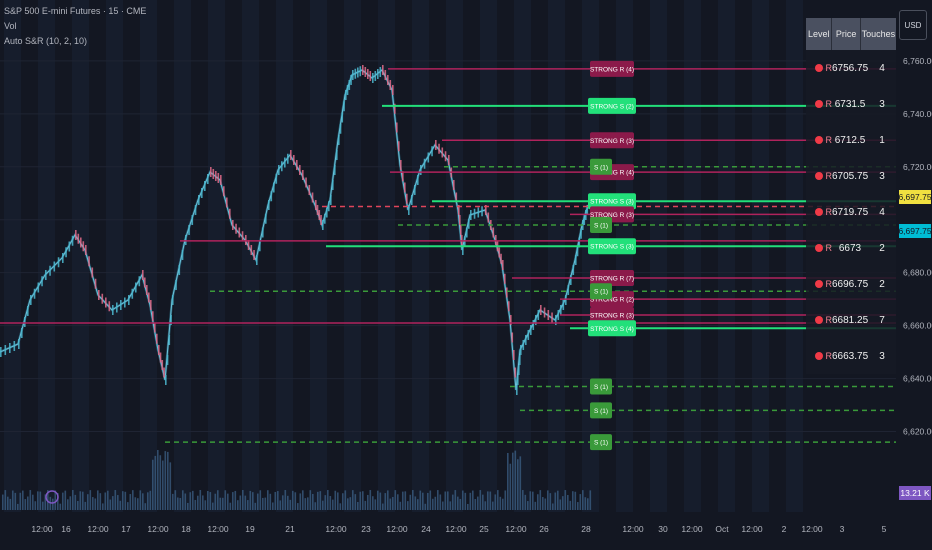 Image resolution: width=932 pixels, height=550 pixels. What do you see at coordinates (52, 497) in the screenshot?
I see `event-marker-icon` at bounding box center [52, 497].